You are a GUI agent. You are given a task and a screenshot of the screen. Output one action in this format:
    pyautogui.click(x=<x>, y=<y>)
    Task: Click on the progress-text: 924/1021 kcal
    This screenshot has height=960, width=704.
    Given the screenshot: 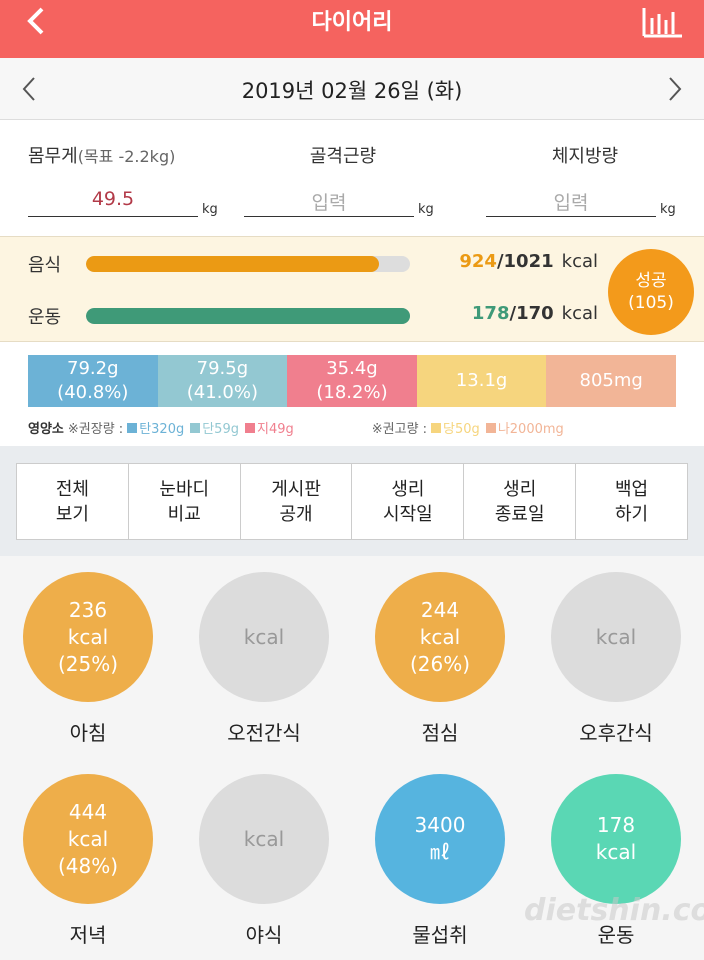 What is the action you would take?
    pyautogui.click(x=528, y=261)
    